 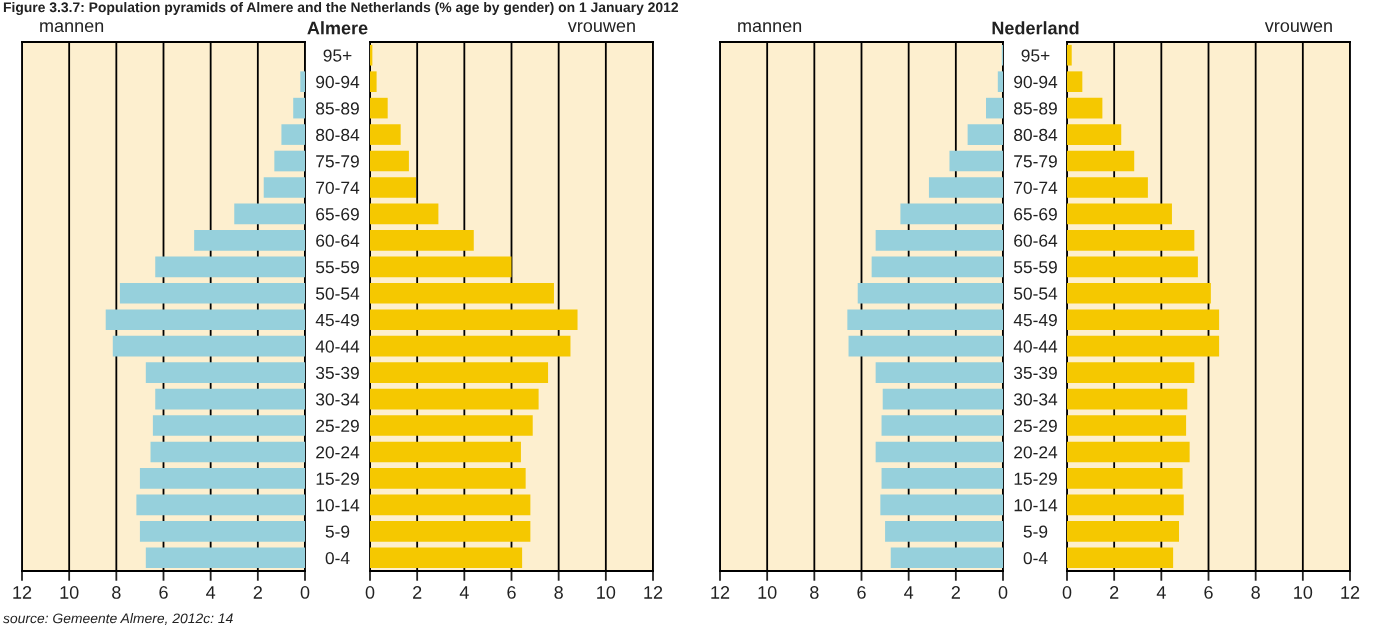 I want to click on y-tick-label: 0-4, so click(x=1035, y=558).